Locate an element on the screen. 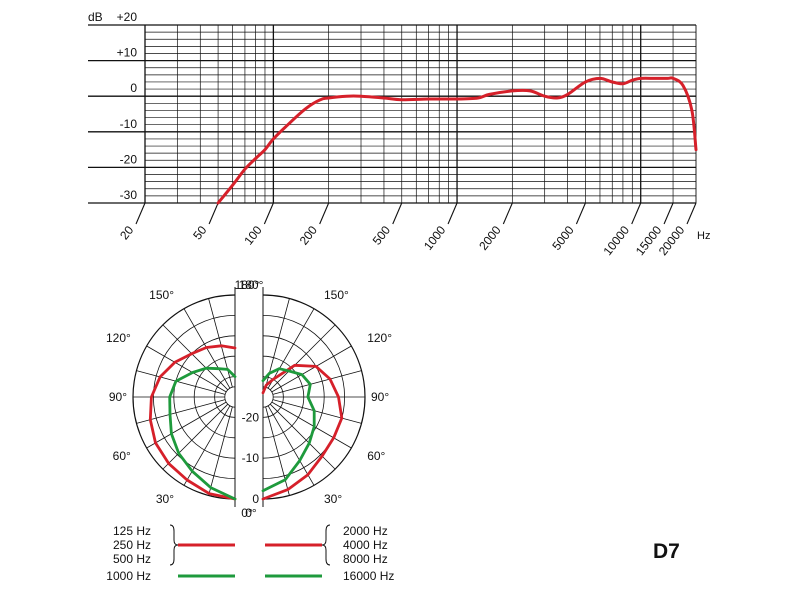  x-tick-label: 200 is located at coordinates (309, 235).